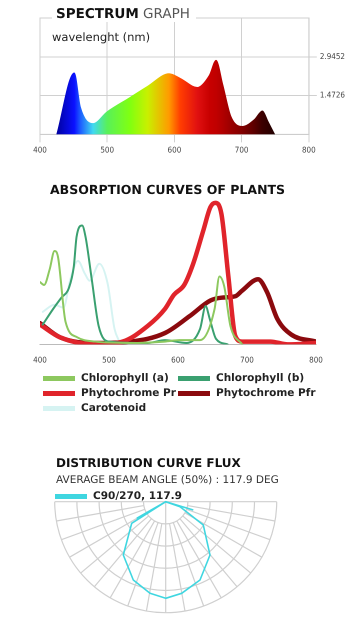 Image resolution: width=356 pixels, height=628 pixels. What do you see at coordinates (113, 408) in the screenshot?
I see `legend-label: Carotenoid` at bounding box center [113, 408].